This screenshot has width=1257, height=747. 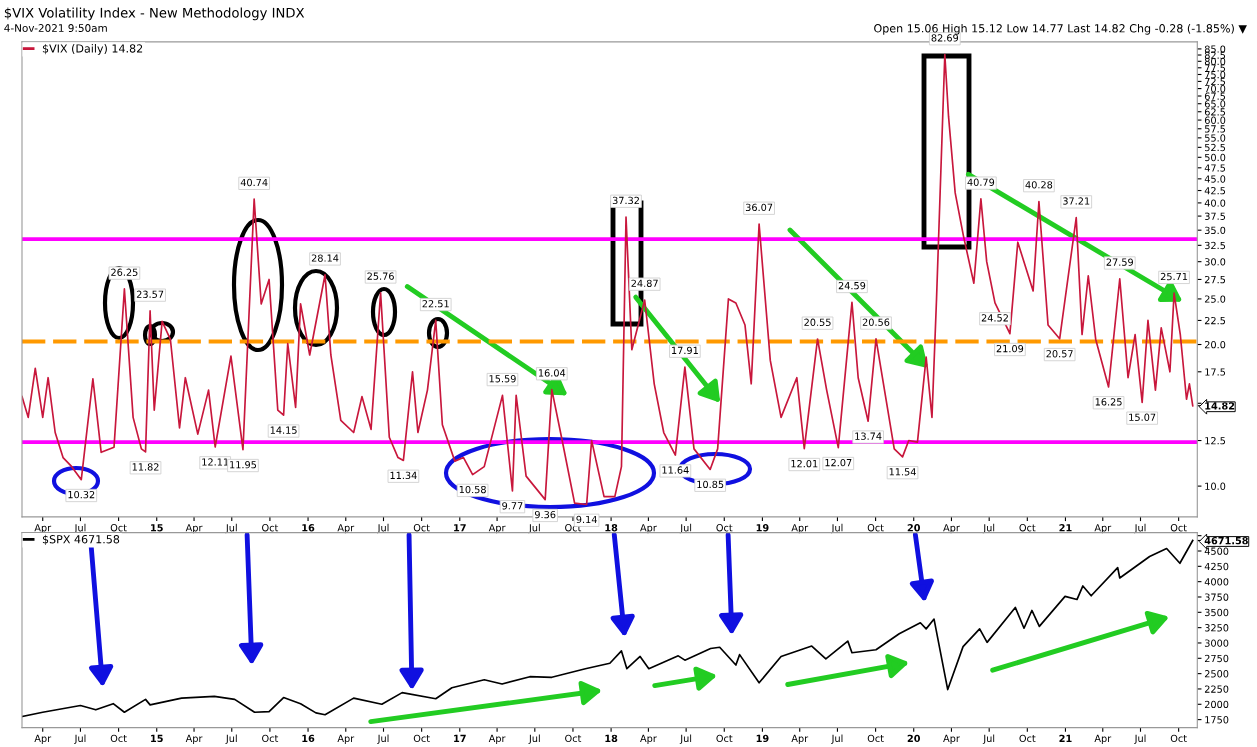 What do you see at coordinates (611, 738) in the screenshot?
I see `x-tick-label: 18` at bounding box center [611, 738].